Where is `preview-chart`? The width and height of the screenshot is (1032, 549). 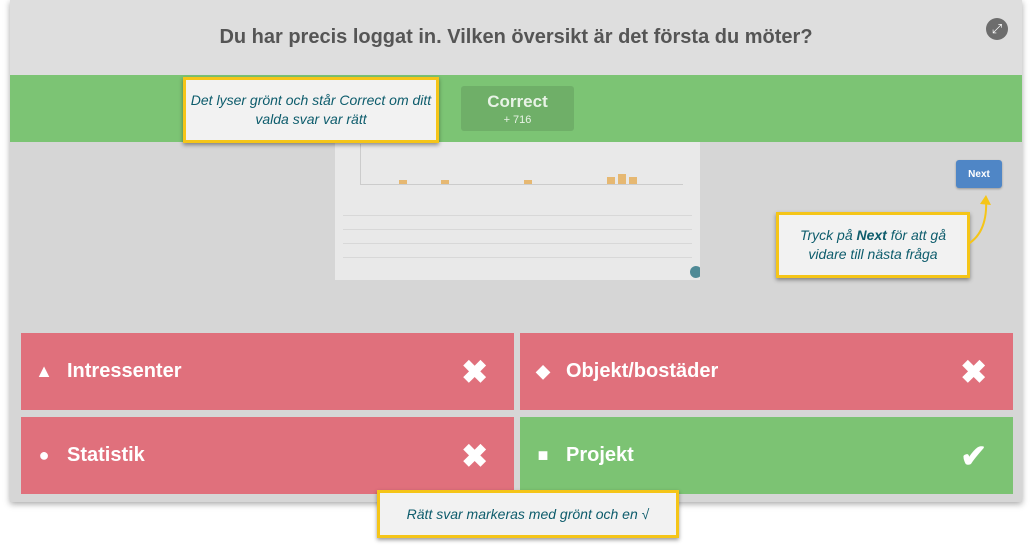
preview-chart is located at coordinates (521, 164).